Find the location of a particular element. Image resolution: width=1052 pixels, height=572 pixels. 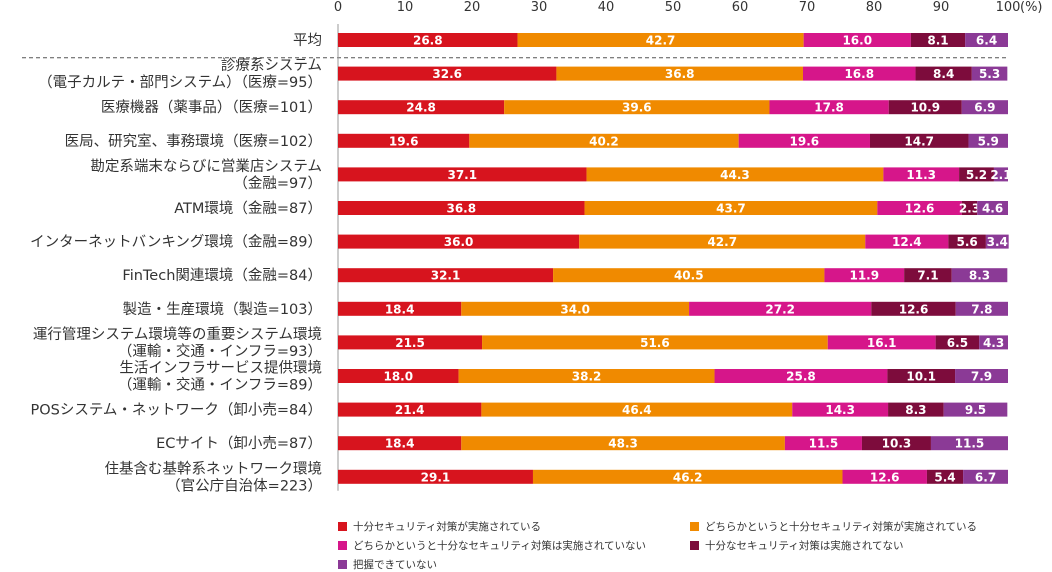

bar-value-label: 37.1 is located at coordinates (462, 175).